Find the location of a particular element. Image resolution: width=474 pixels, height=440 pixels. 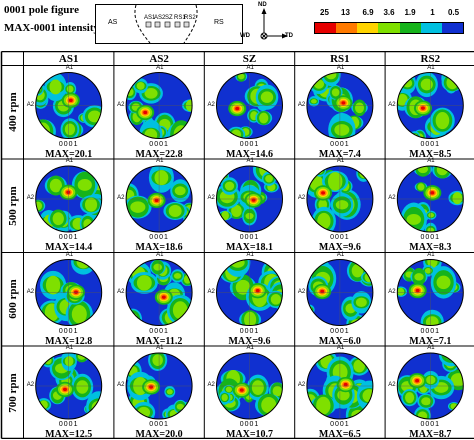

schematic-pos-rs1: RS1 is located at coordinates (180, 18).